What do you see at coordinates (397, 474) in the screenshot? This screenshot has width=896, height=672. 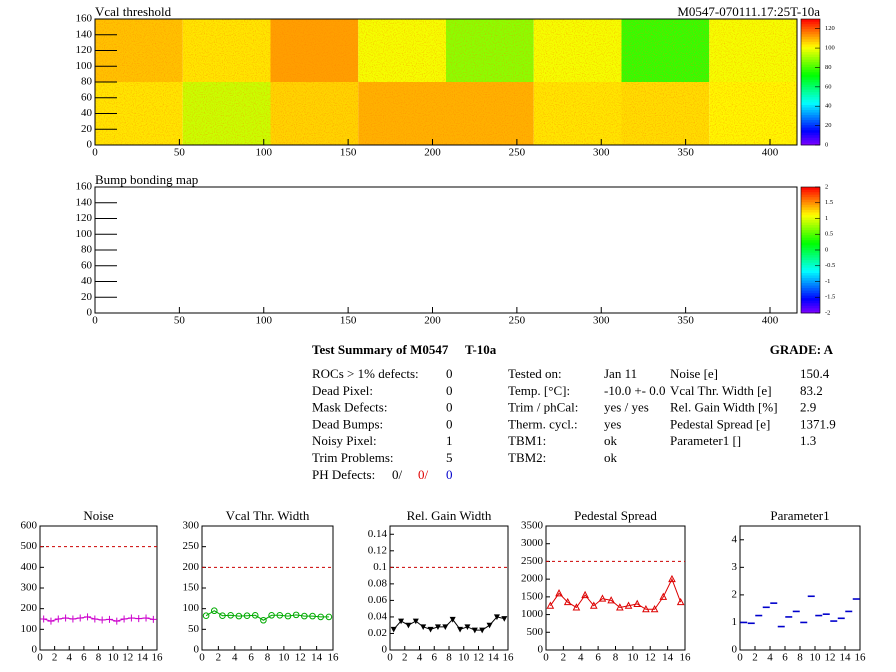 I see `ph-value: 0/` at bounding box center [397, 474].